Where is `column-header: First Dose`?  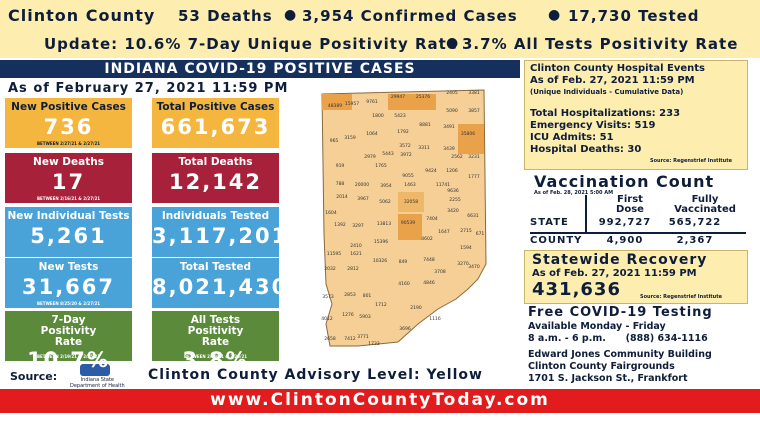 column-header: First Dose is located at coordinates (630, 204).